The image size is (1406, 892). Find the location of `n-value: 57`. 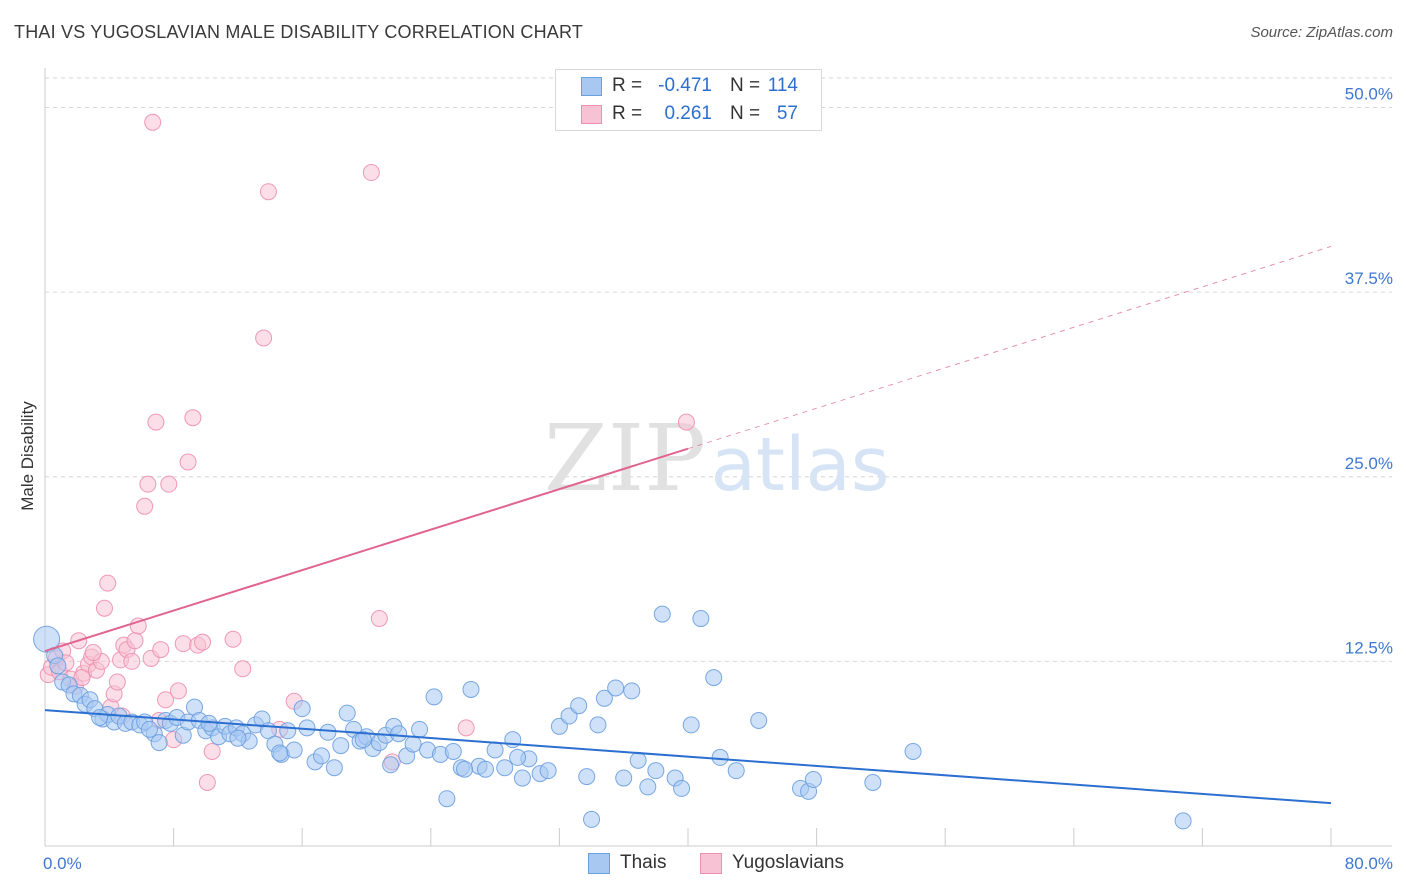

n-value: 57 is located at coordinates (787, 113).